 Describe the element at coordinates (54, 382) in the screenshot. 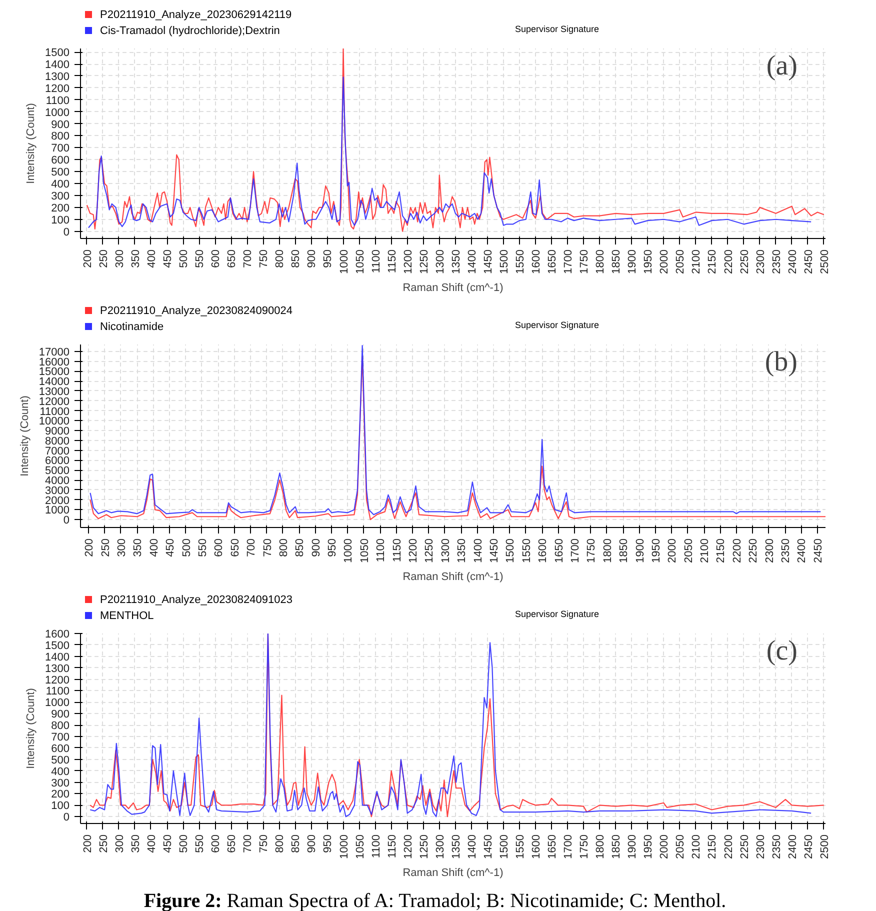

I see `y-tick-label: 14000` at that location.